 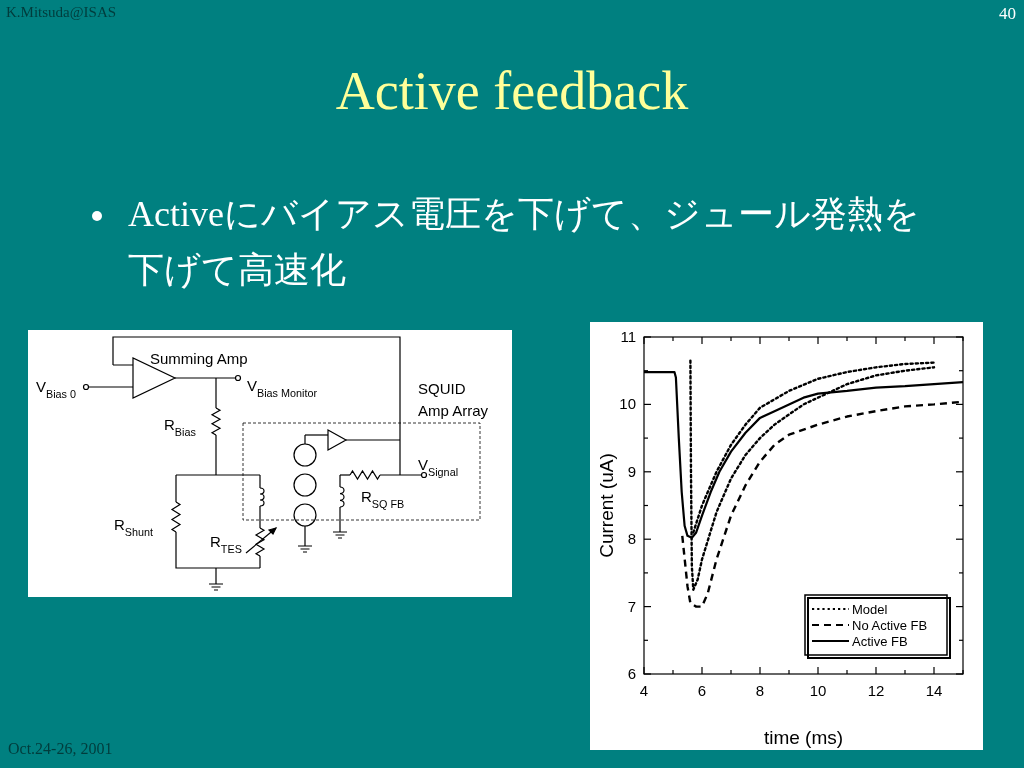 What do you see at coordinates (760, 690) in the screenshot?
I see `x-tick-label: 8` at bounding box center [760, 690].